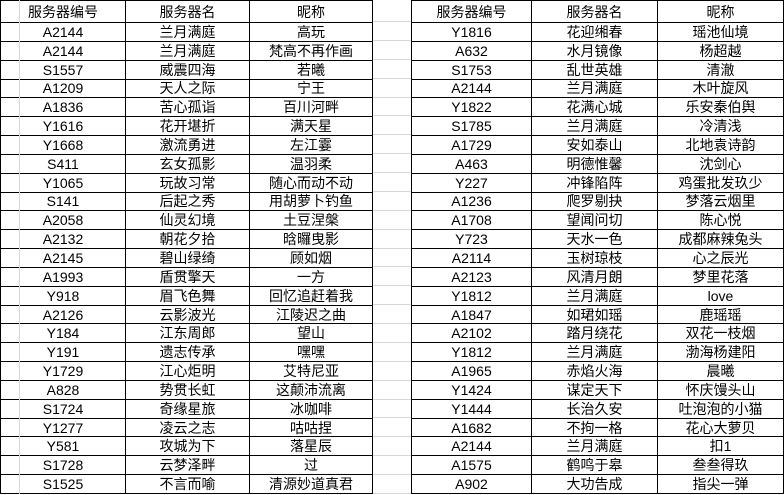  What do you see at coordinates (188, 484) in the screenshot?
I see `cell: 不言而喻` at bounding box center [188, 484].